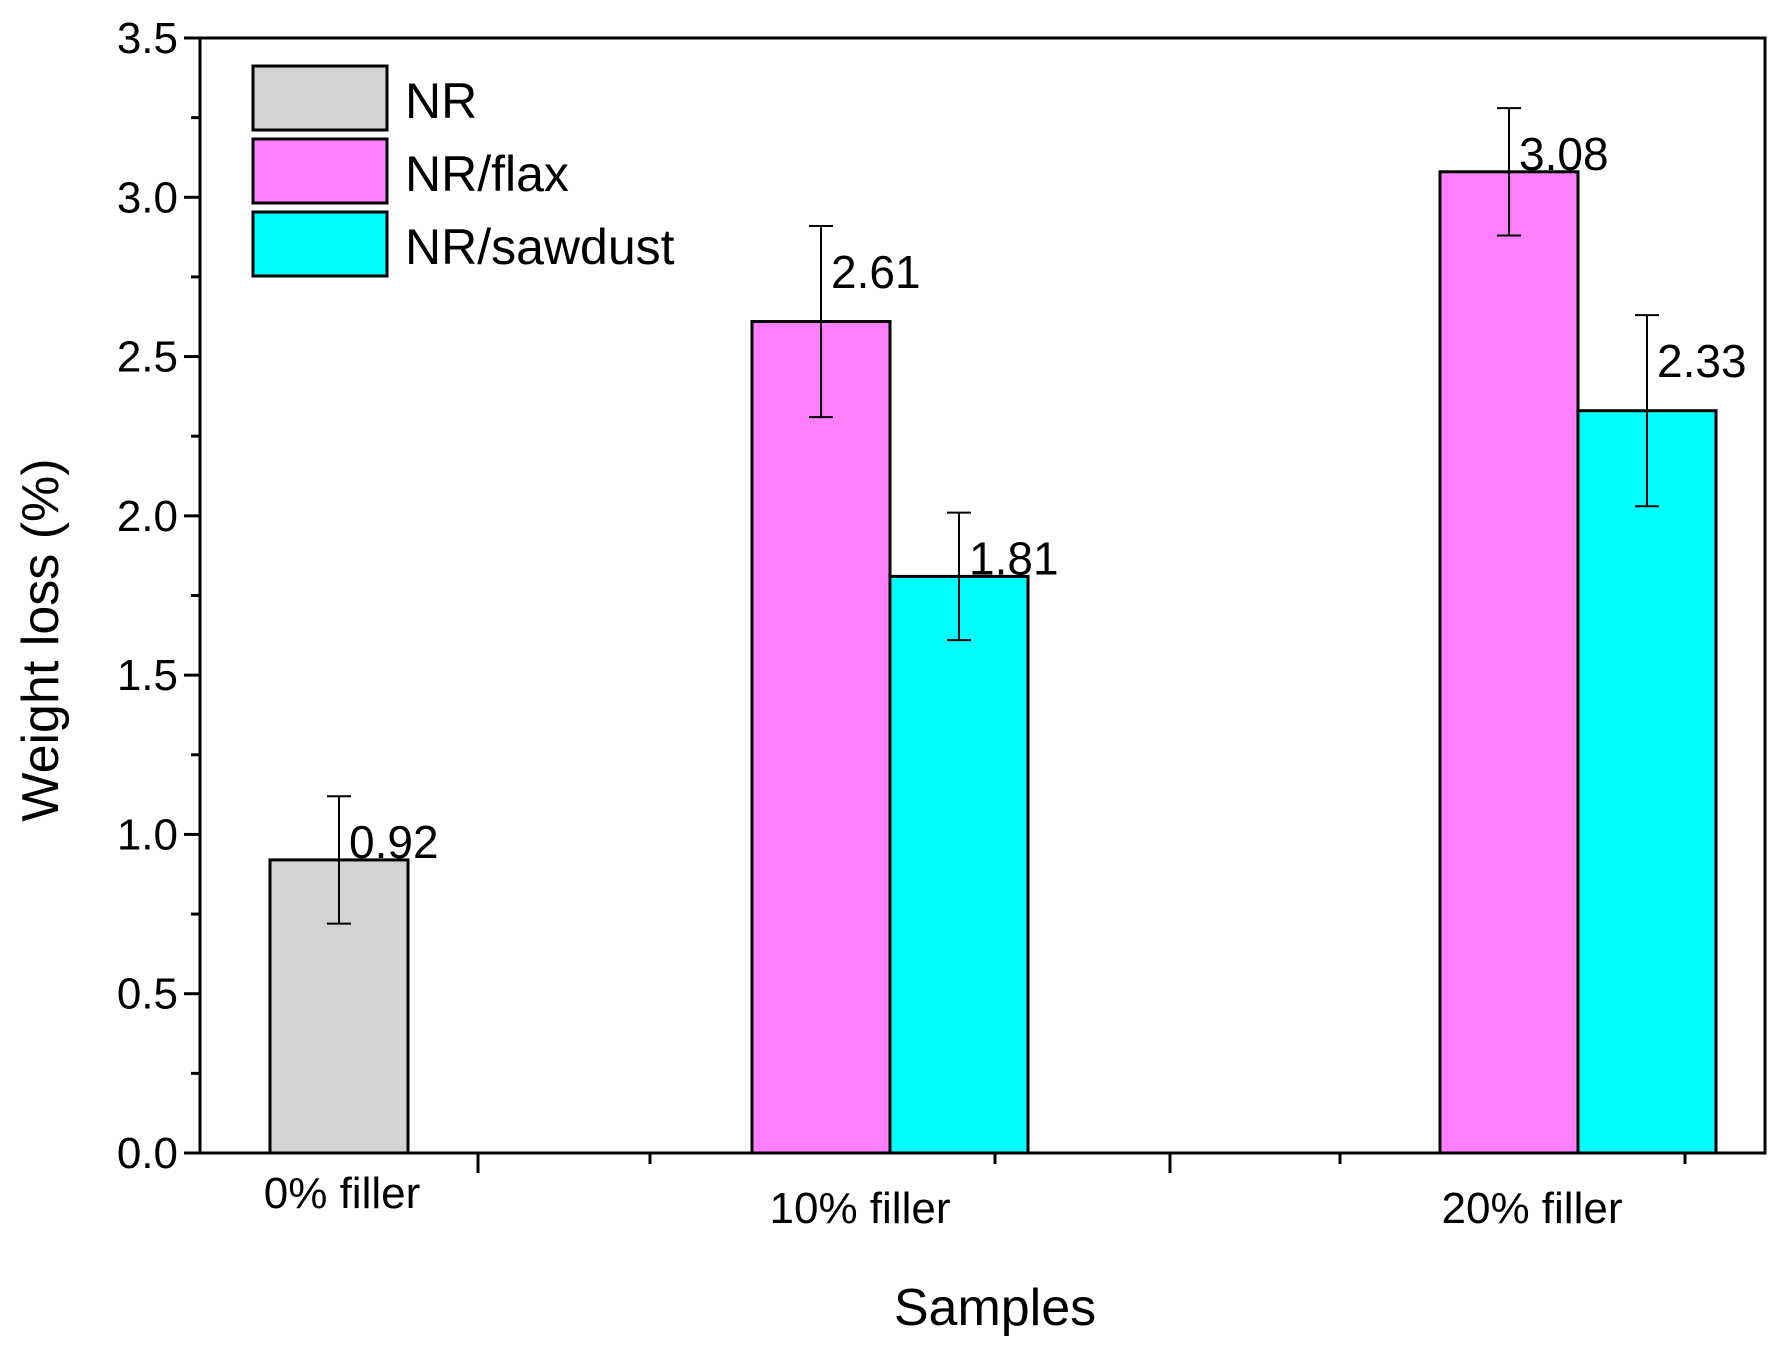  Describe the element at coordinates (342, 1193) in the screenshot. I see `x-category-label-0: 0% filler` at that location.